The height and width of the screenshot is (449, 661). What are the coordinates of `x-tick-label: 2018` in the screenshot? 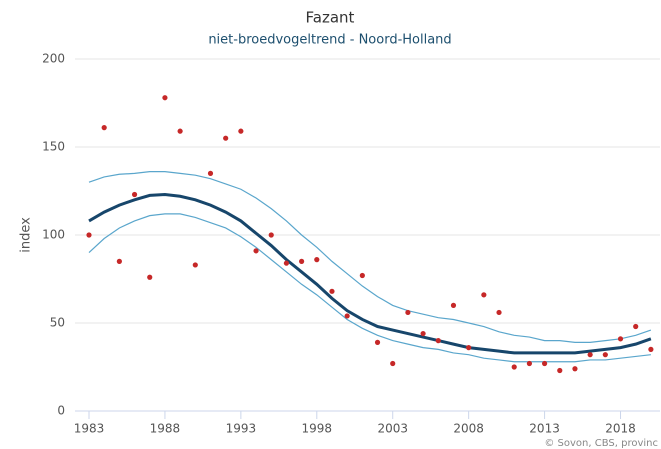 It's located at (620, 429).